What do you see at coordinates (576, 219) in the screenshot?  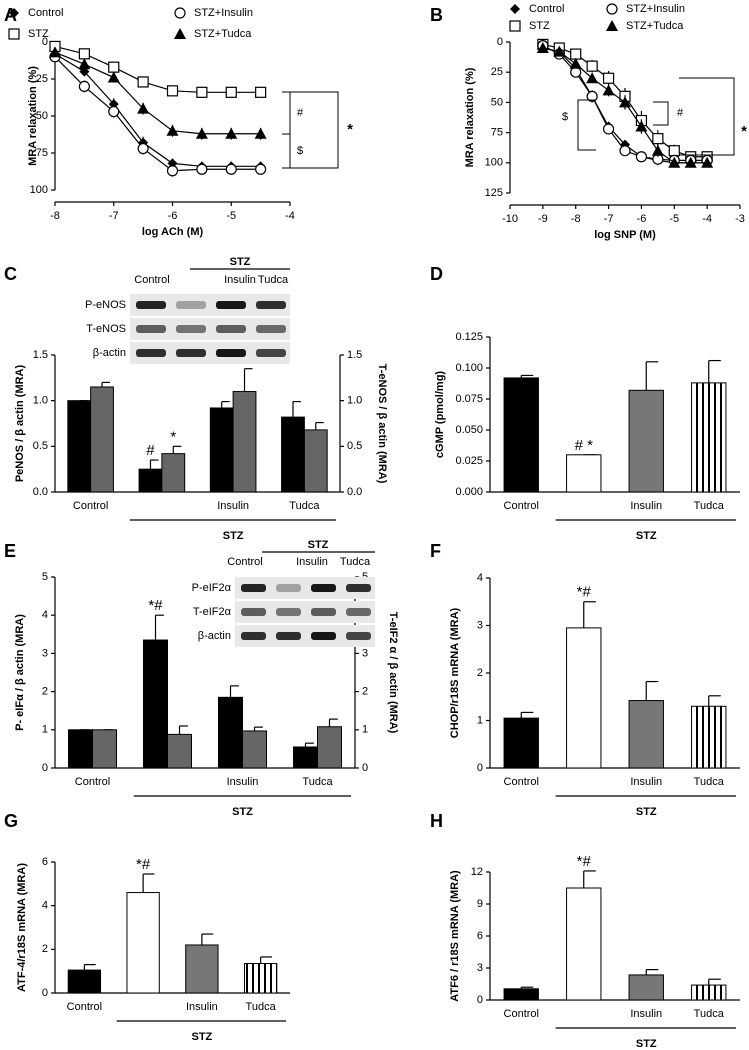 I see `x-tick-label: -8` at bounding box center [576, 219].